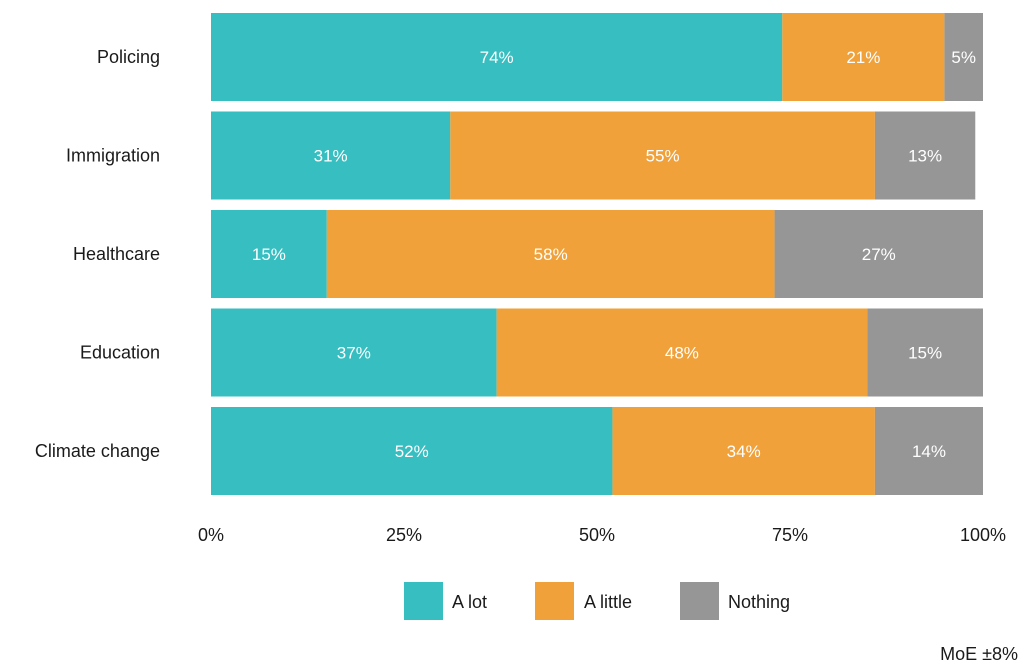  Describe the element at coordinates (608, 602) in the screenshot. I see `legend-label-a-little: A little` at that location.